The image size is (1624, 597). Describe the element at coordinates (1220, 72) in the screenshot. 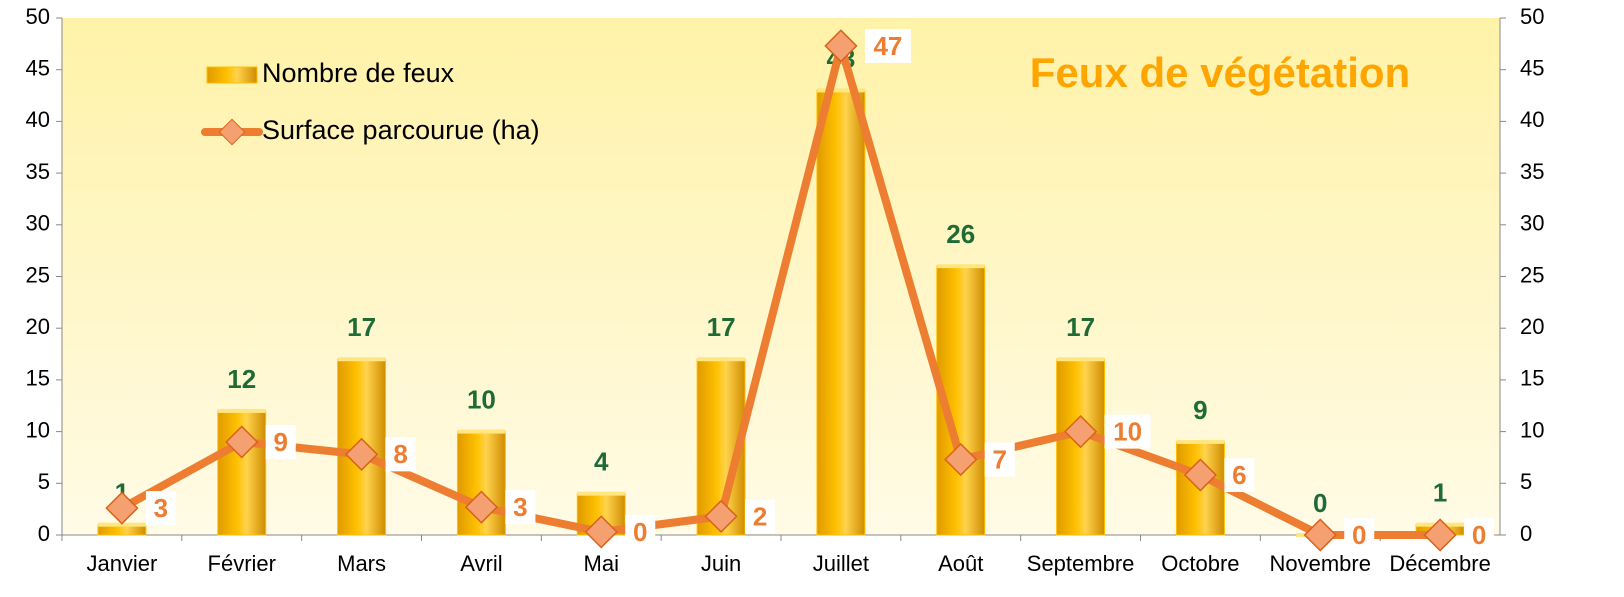

I see `chart-title: Feux de végétation` at that location.